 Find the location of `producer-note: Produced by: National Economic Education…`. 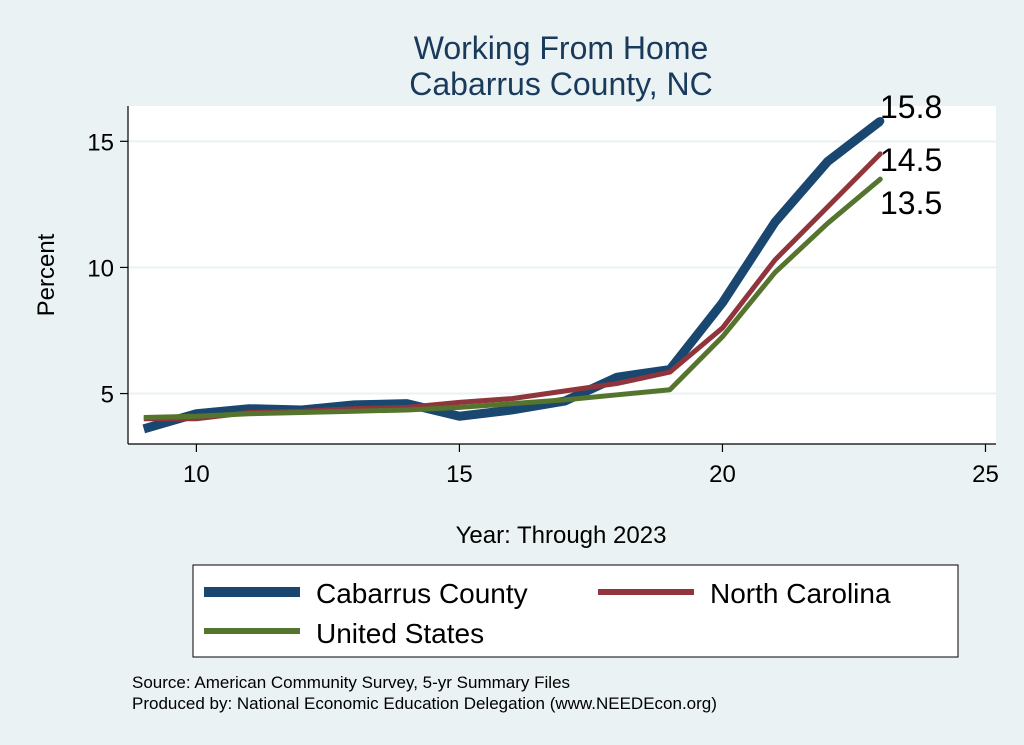

producer-note: Produced by: National Economic Education… is located at coordinates (424, 703).